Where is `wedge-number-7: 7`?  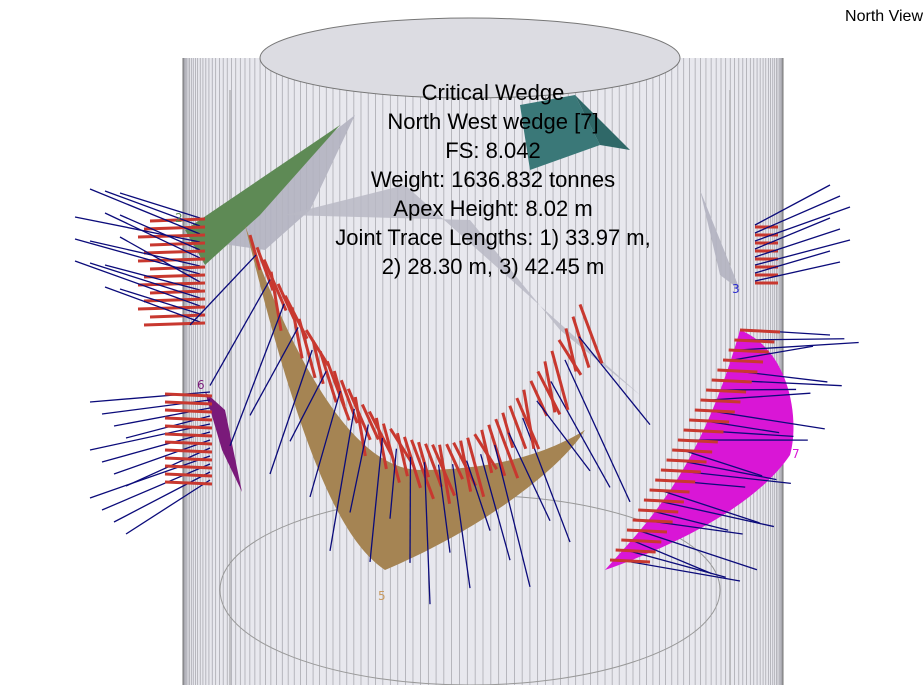
wedge-number-7: 7 is located at coordinates (796, 454).